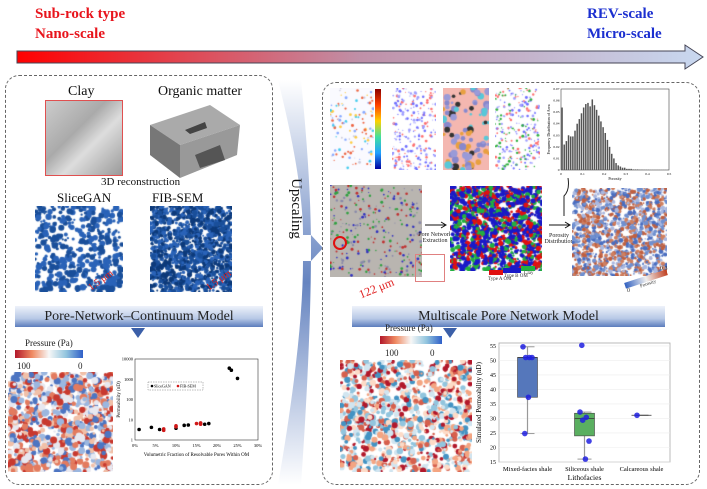 This screenshot has width=707, height=489. What do you see at coordinates (411, 340) in the screenshot?
I see `right-pressure-colorbar` at bounding box center [411, 340].